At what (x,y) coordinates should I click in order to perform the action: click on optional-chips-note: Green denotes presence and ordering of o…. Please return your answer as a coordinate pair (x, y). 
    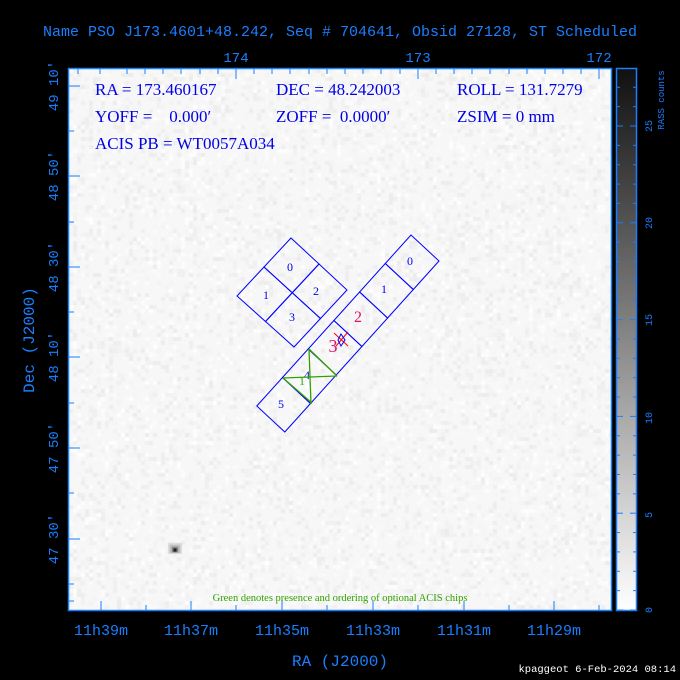
    Looking at the image, I should click on (340, 598).